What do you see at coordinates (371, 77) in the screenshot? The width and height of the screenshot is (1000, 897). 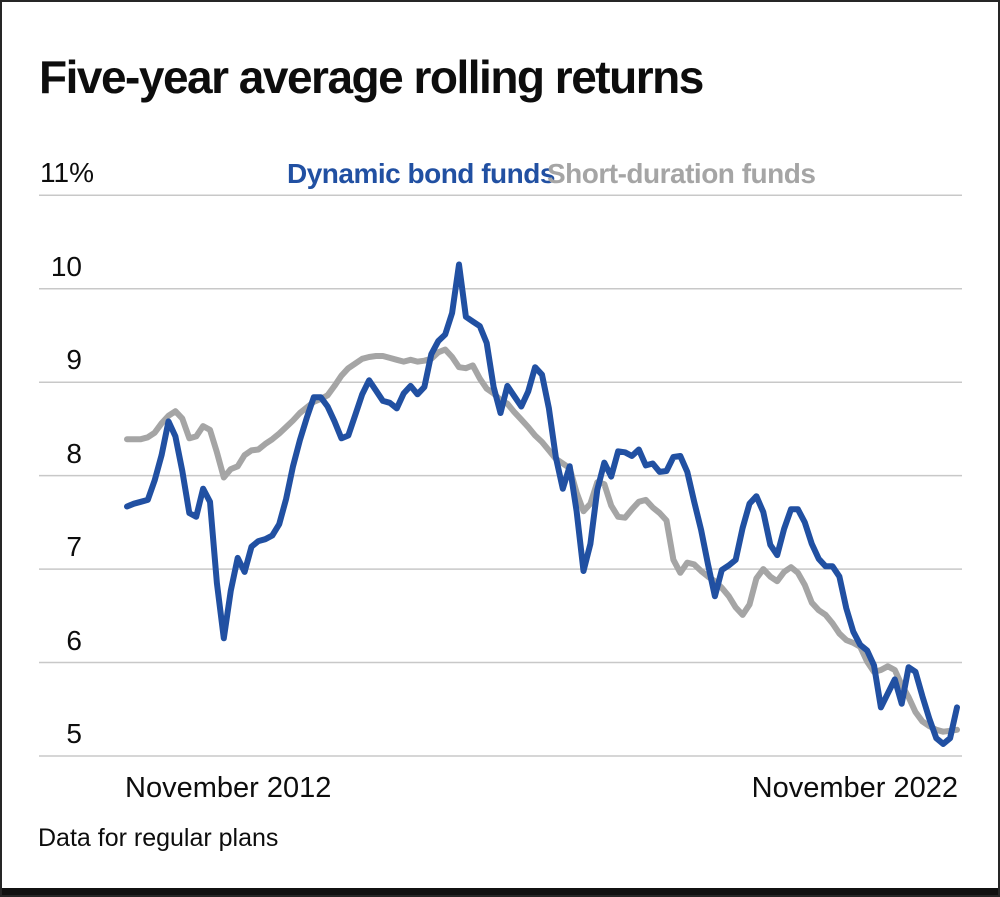 I see `page-title: Five-year average rolling returns` at bounding box center [371, 77].